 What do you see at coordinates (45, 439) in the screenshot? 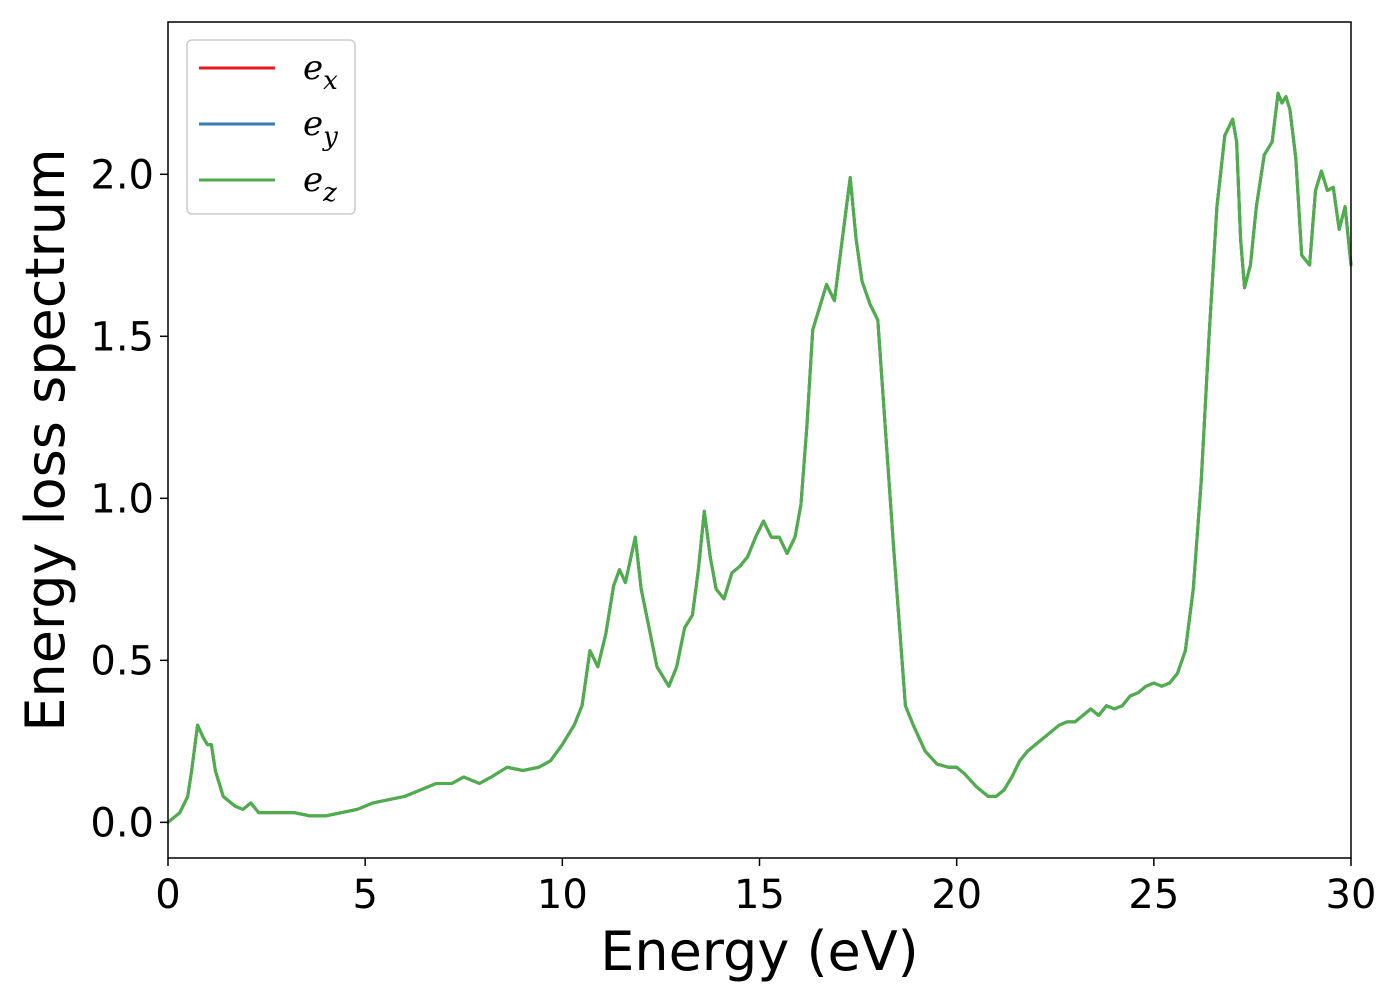
I see `y-axis-label: Energy loss spectrum` at bounding box center [45, 439].